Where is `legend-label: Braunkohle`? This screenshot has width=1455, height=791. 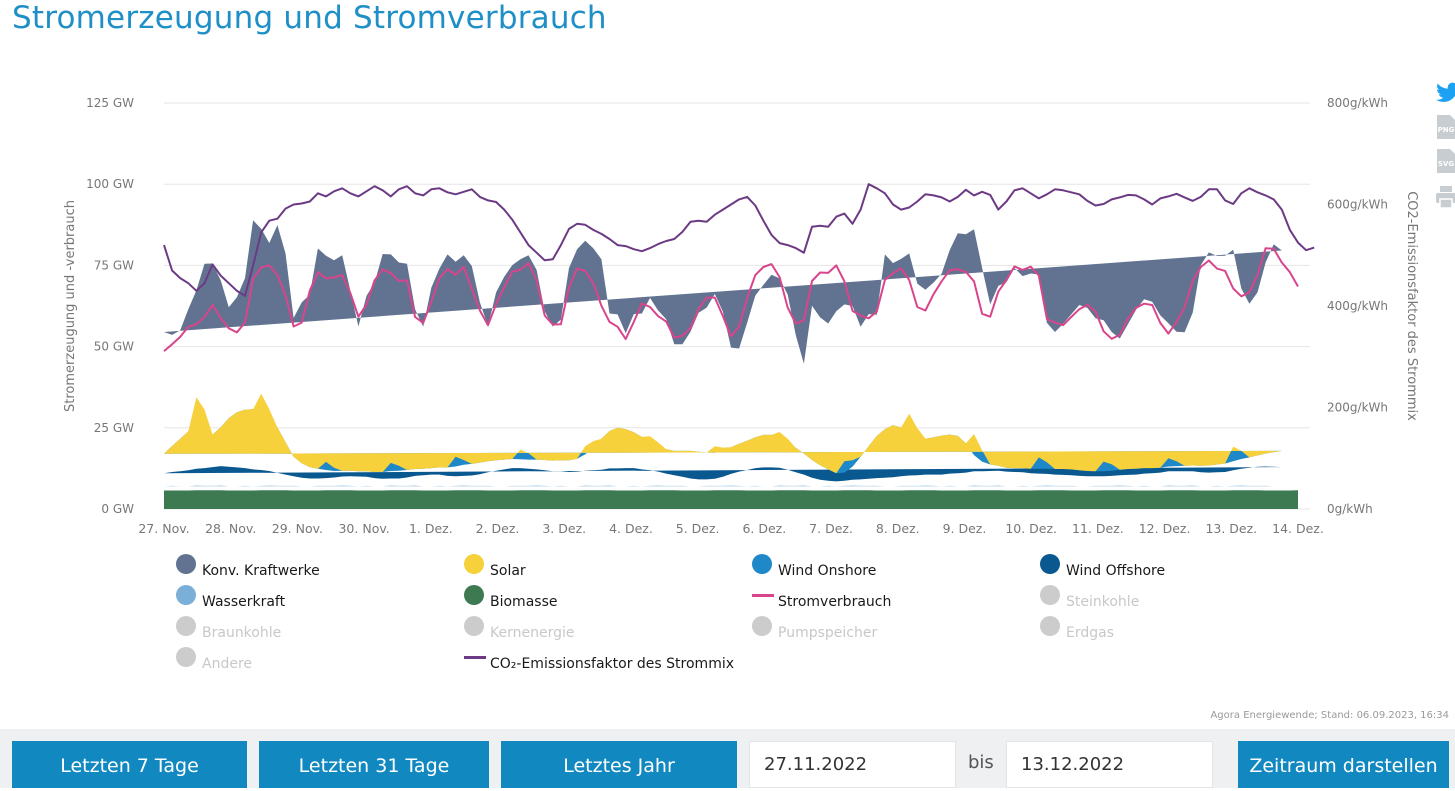
legend-label: Braunkohle is located at coordinates (242, 633).